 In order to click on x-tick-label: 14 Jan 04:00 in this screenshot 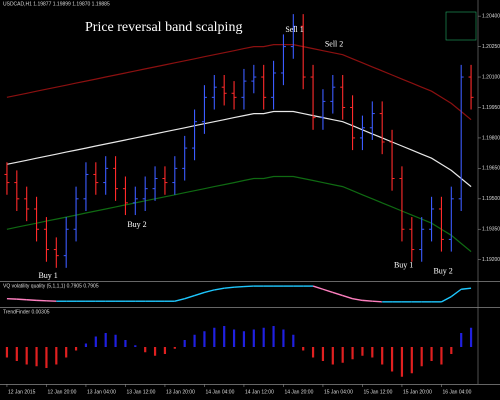, I will do `click(219, 392)`.